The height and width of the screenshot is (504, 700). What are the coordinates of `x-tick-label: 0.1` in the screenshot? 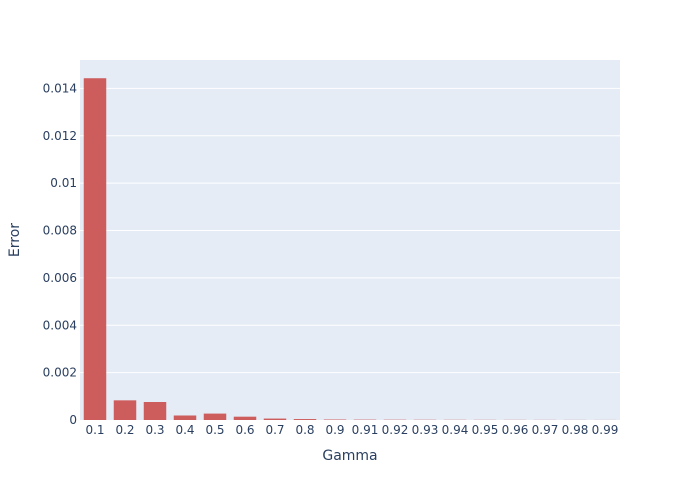 It's located at (94, 430).